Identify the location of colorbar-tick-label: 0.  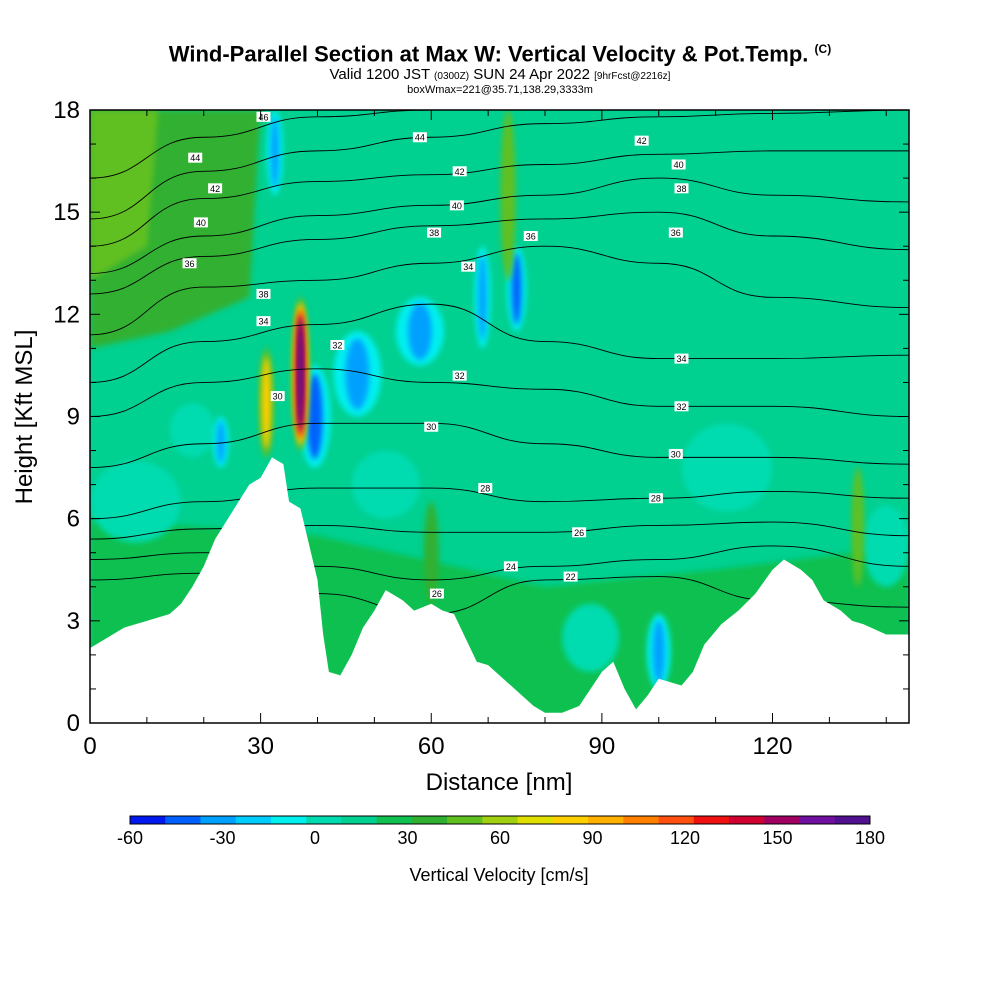
(315, 838).